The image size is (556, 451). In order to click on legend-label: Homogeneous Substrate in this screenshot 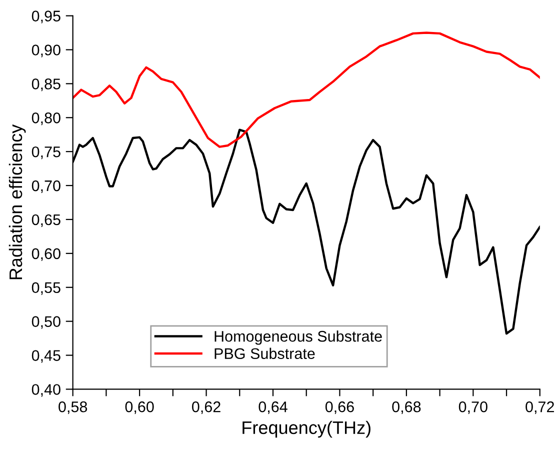, I will do `click(298, 337)`.